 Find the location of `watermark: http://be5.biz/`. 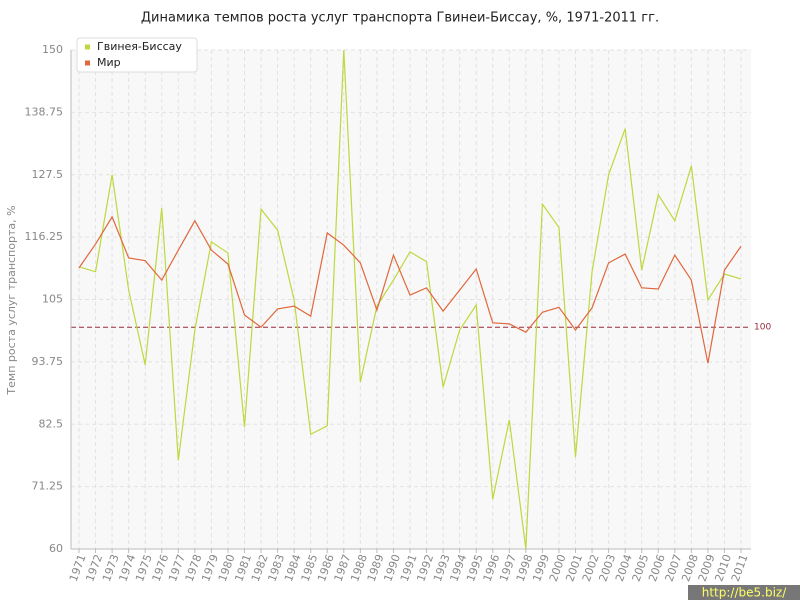

watermark: http://be5.biz/ is located at coordinates (744, 593).